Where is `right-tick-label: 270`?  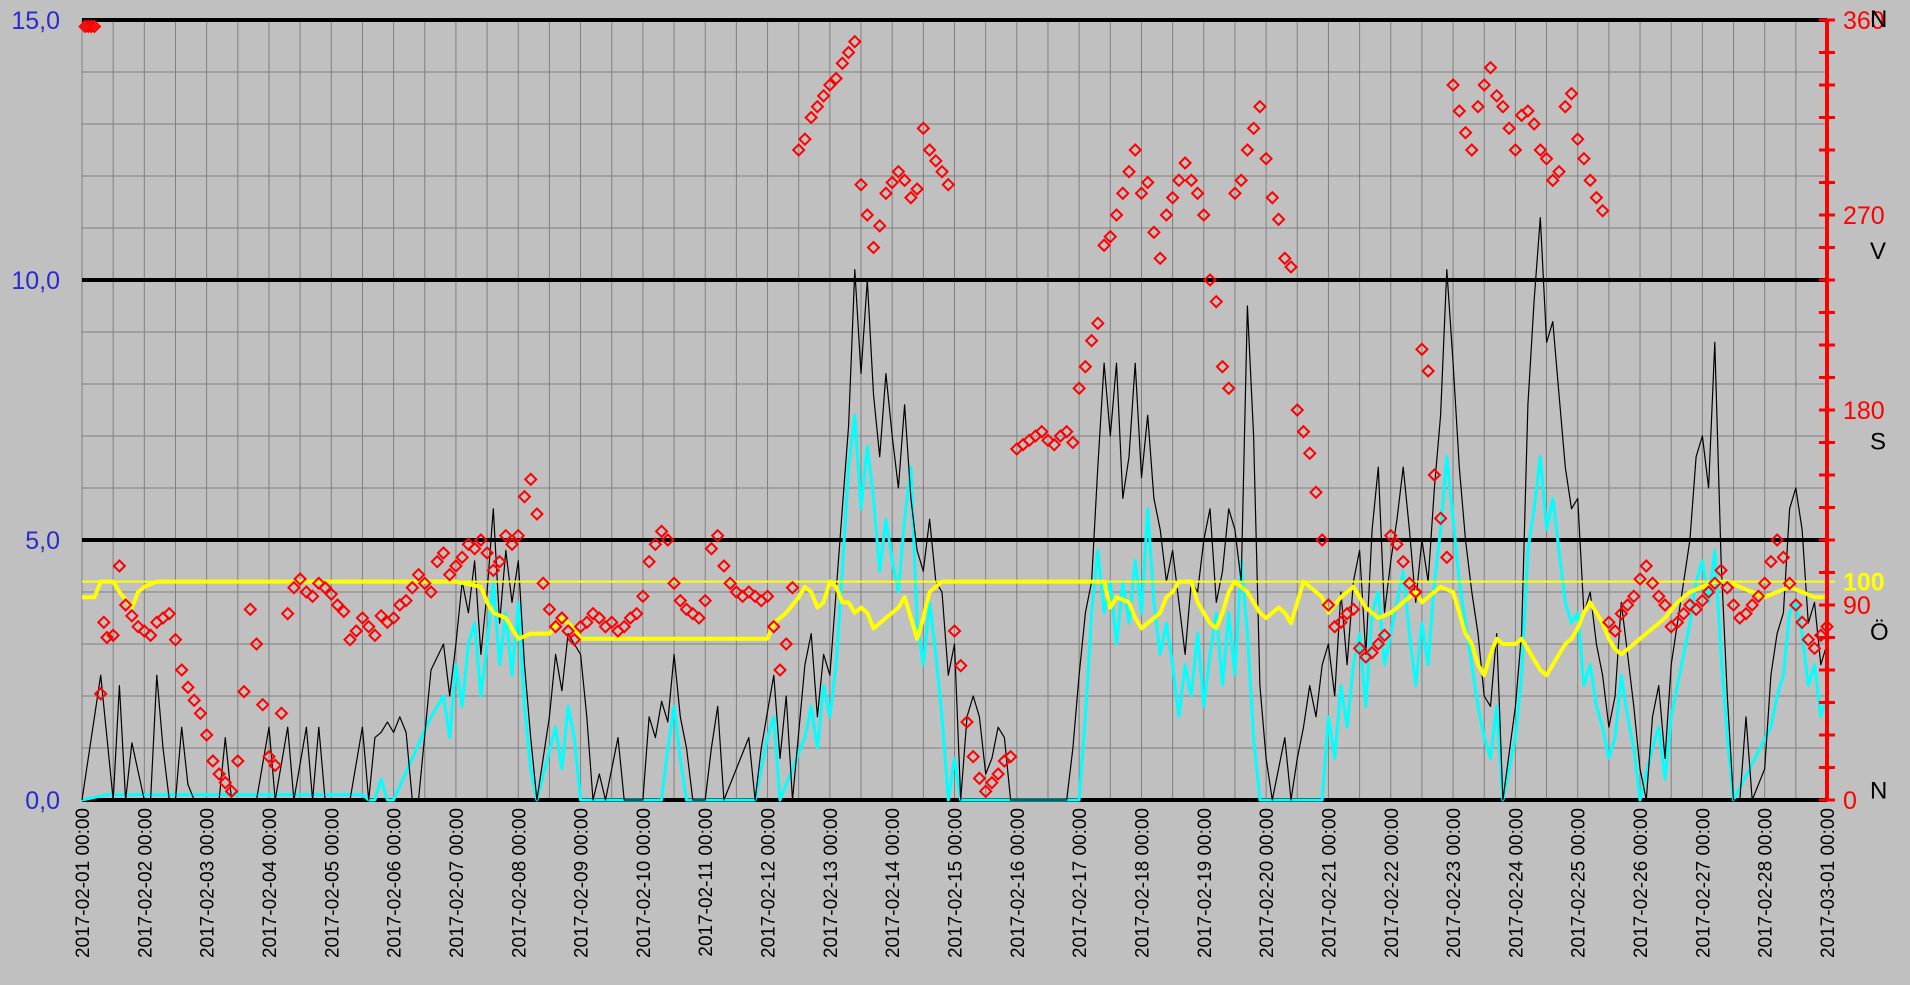 right-tick-label: 270 is located at coordinates (1864, 216).